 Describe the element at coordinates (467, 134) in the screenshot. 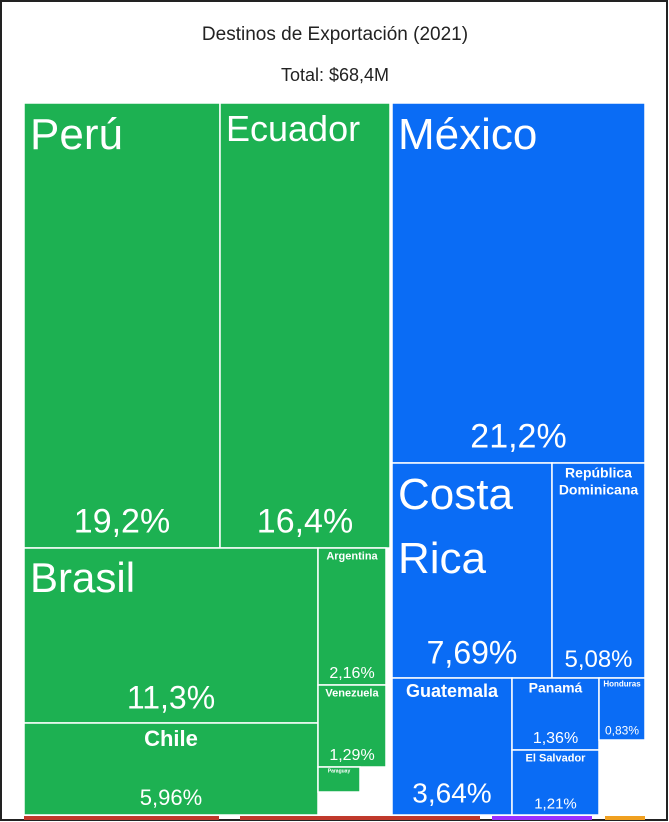

I see `tile-label: México` at that location.